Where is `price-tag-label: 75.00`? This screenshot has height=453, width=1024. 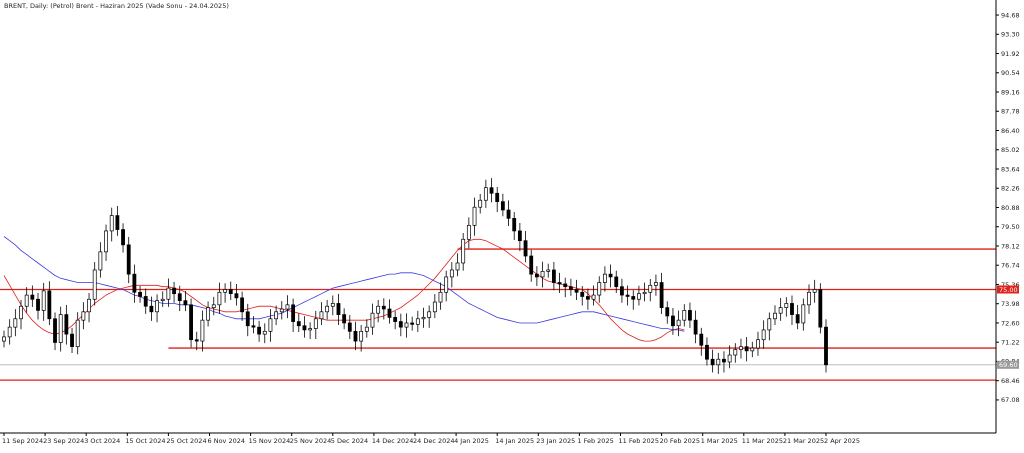 price-tag-label: 75.00 is located at coordinates (1008, 290).